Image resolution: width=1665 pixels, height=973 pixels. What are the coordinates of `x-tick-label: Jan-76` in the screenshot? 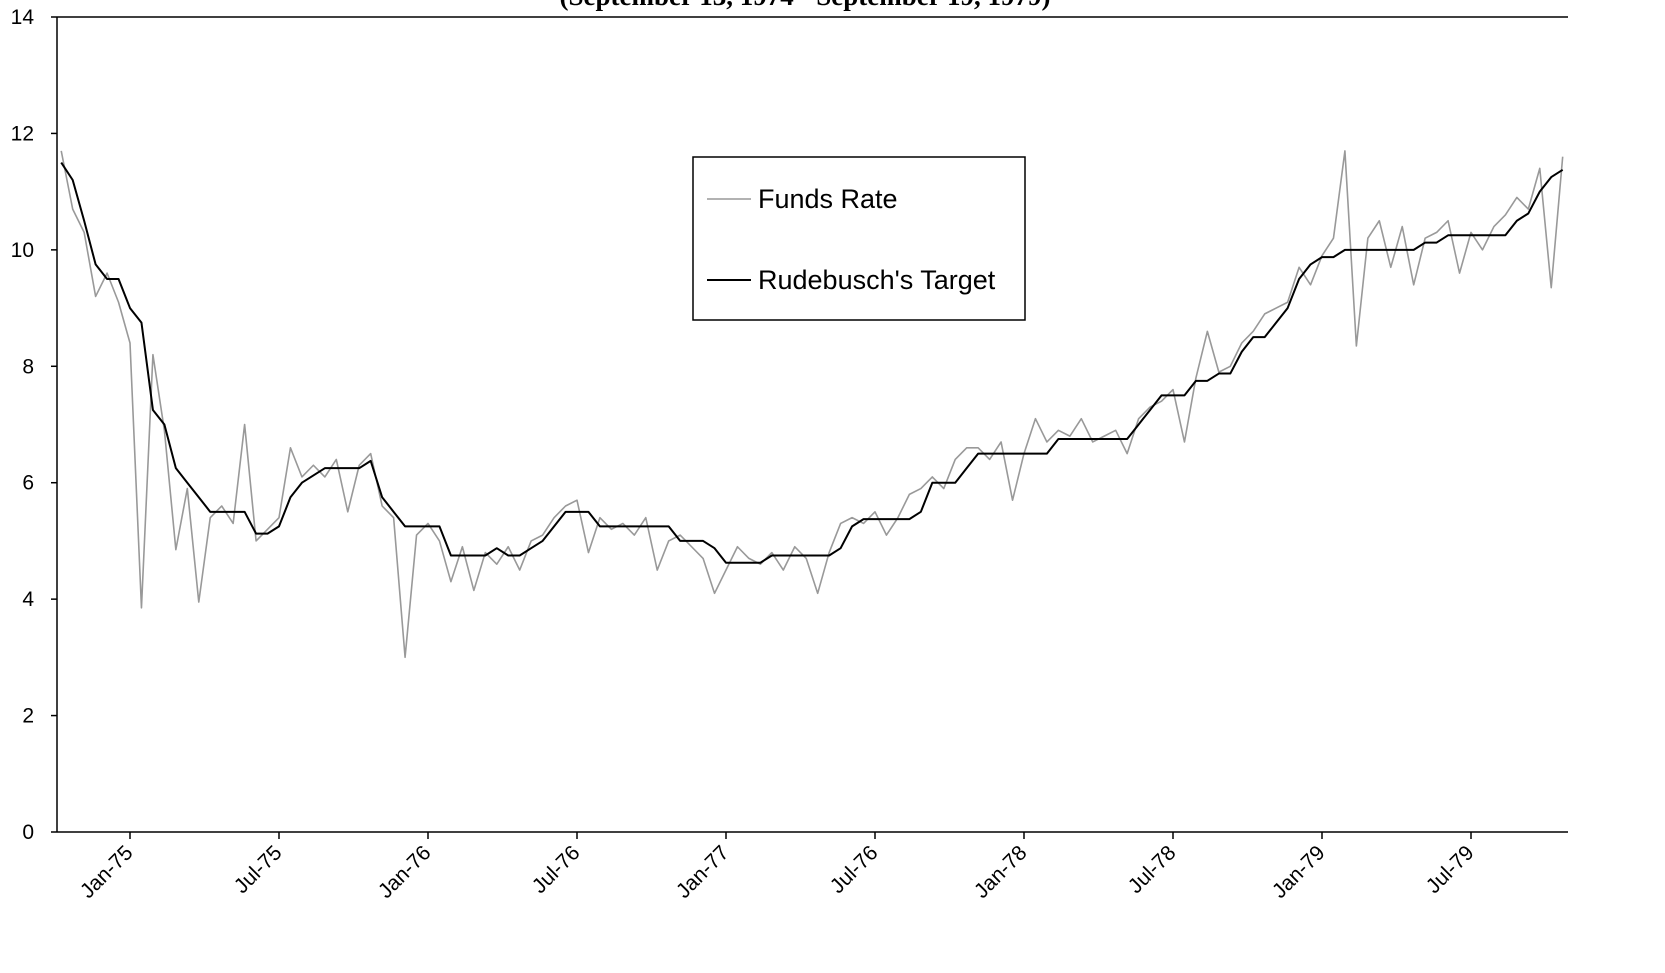 It's located at (405, 872).